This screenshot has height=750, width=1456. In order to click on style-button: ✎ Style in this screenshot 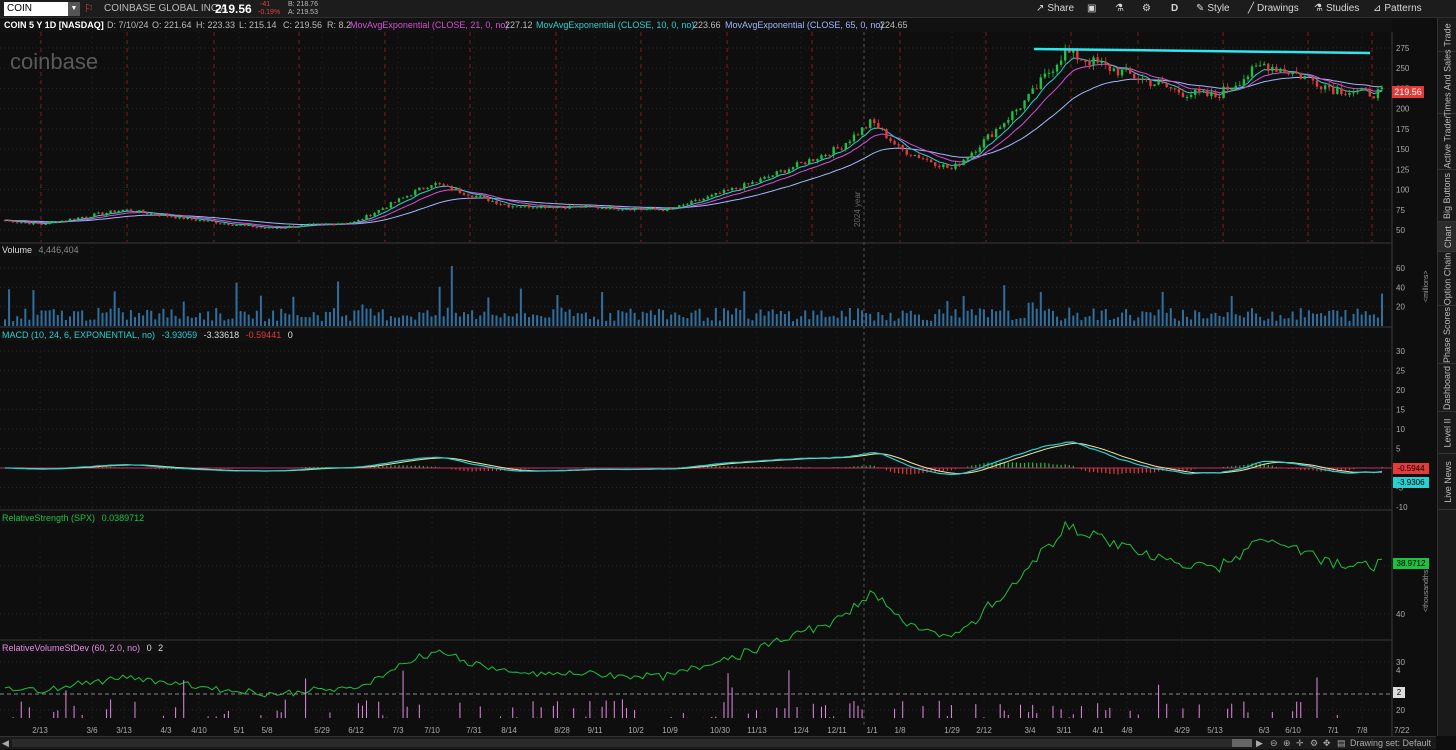, I will do `click(1213, 9)`.